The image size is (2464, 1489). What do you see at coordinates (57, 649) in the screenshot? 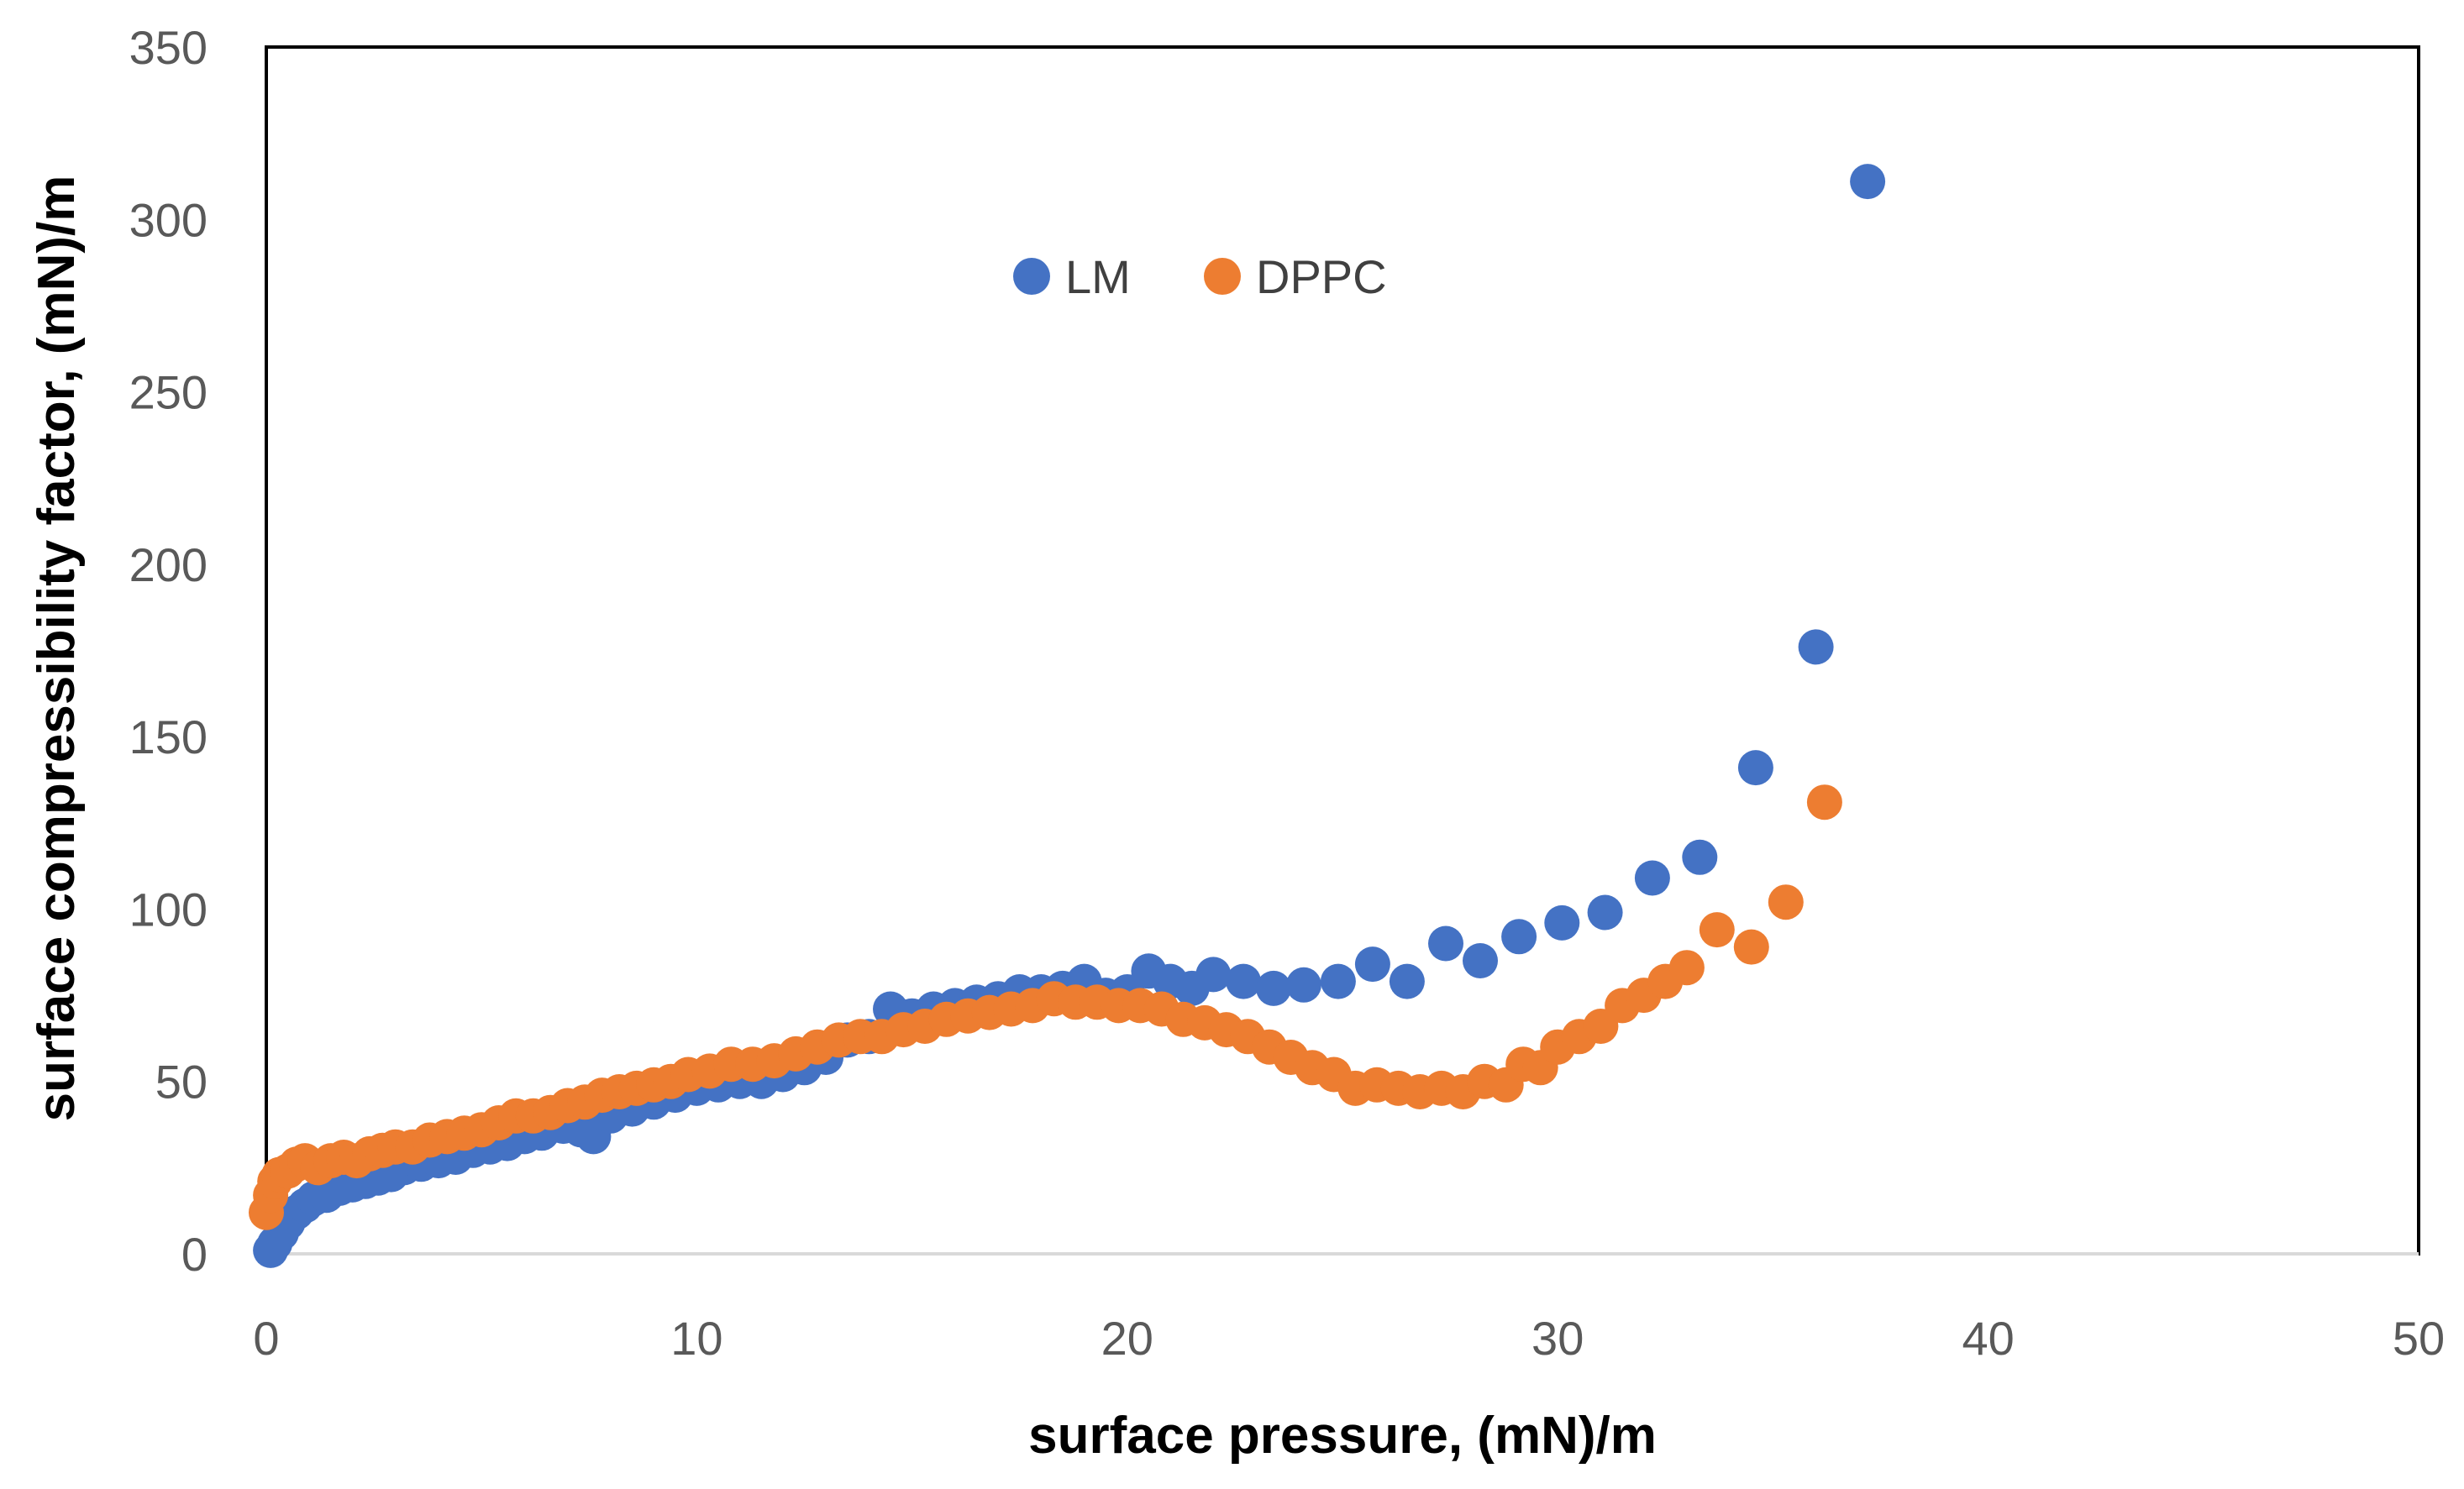
I see `y-axis-title: surface compressibility factor, (mN)/m` at bounding box center [57, 649].